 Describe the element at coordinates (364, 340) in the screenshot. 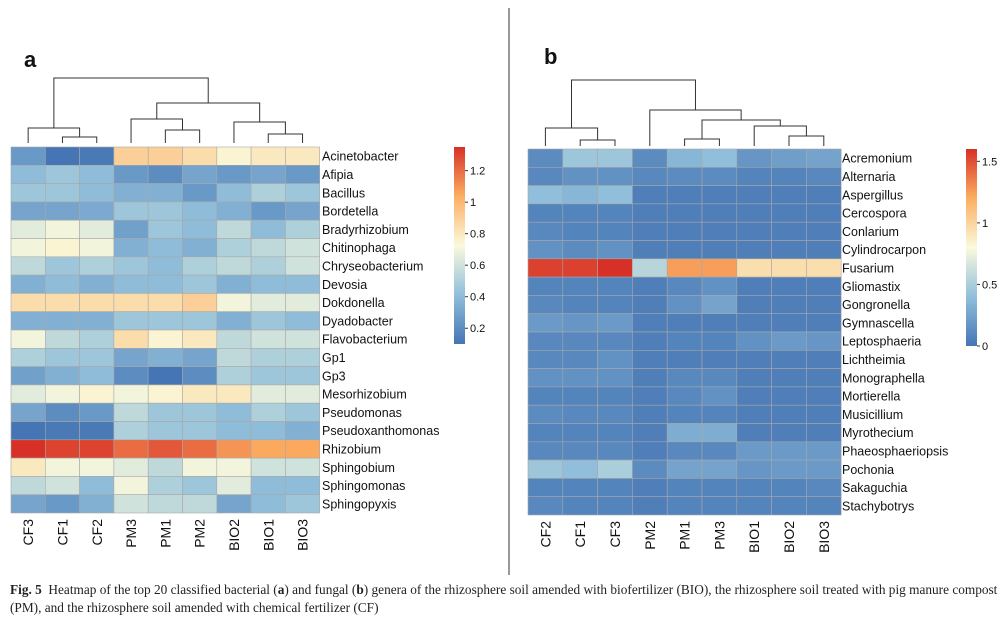

I see `row-label: Flavobacterium` at that location.